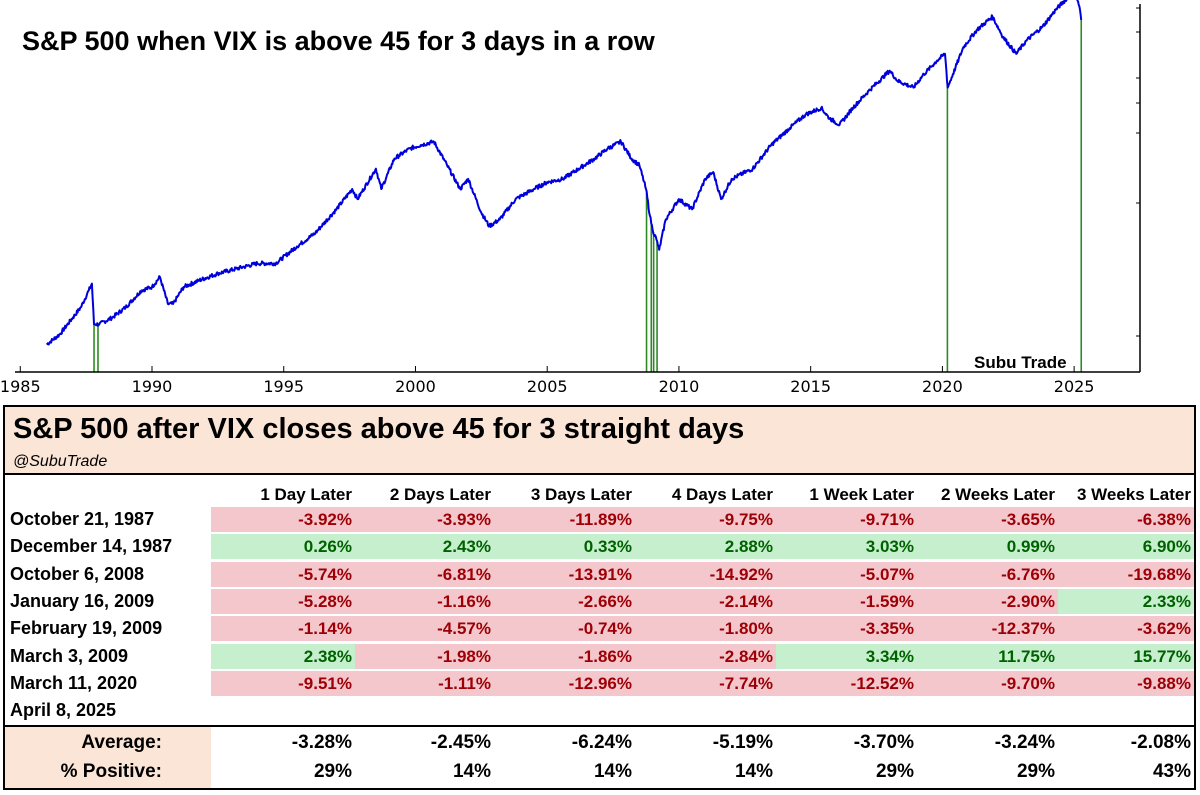 The height and width of the screenshot is (795, 1200). Describe the element at coordinates (1074, 386) in the screenshot. I see `x-tick-label: 2025` at that location.